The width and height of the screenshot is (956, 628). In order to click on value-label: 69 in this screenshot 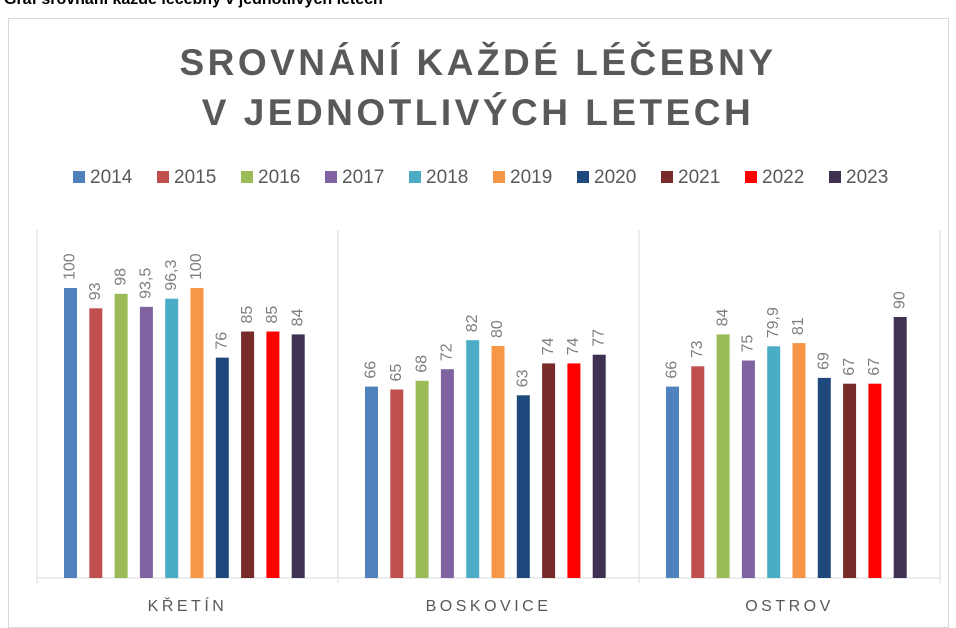, I will do `click(824, 361)`.